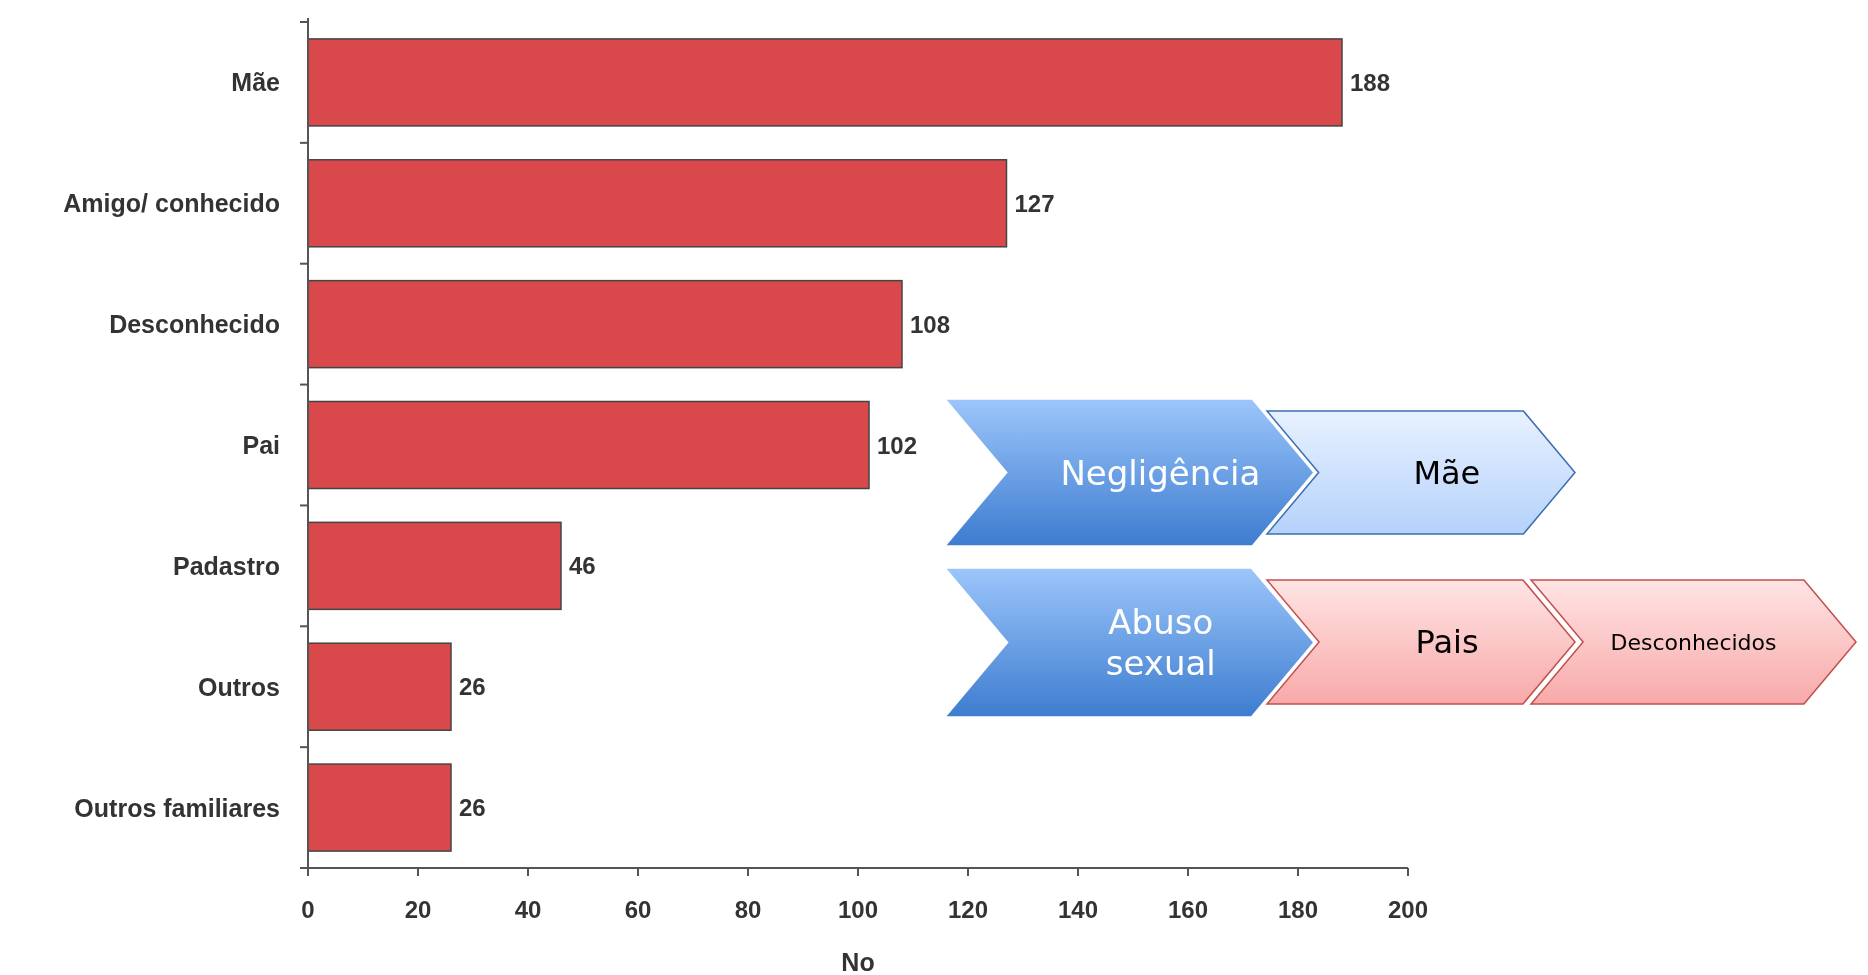 The width and height of the screenshot is (1868, 975). What do you see at coordinates (1370, 82) in the screenshot?
I see `data-label: 188` at bounding box center [1370, 82].